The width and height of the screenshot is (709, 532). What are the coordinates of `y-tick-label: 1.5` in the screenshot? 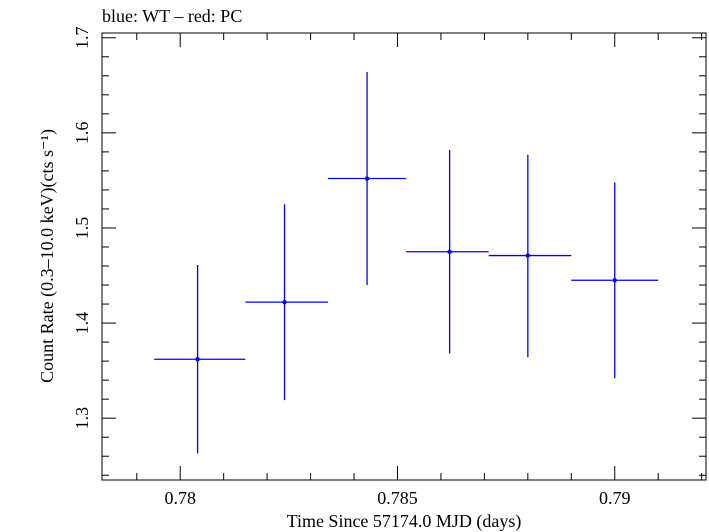 It's located at (82, 228).